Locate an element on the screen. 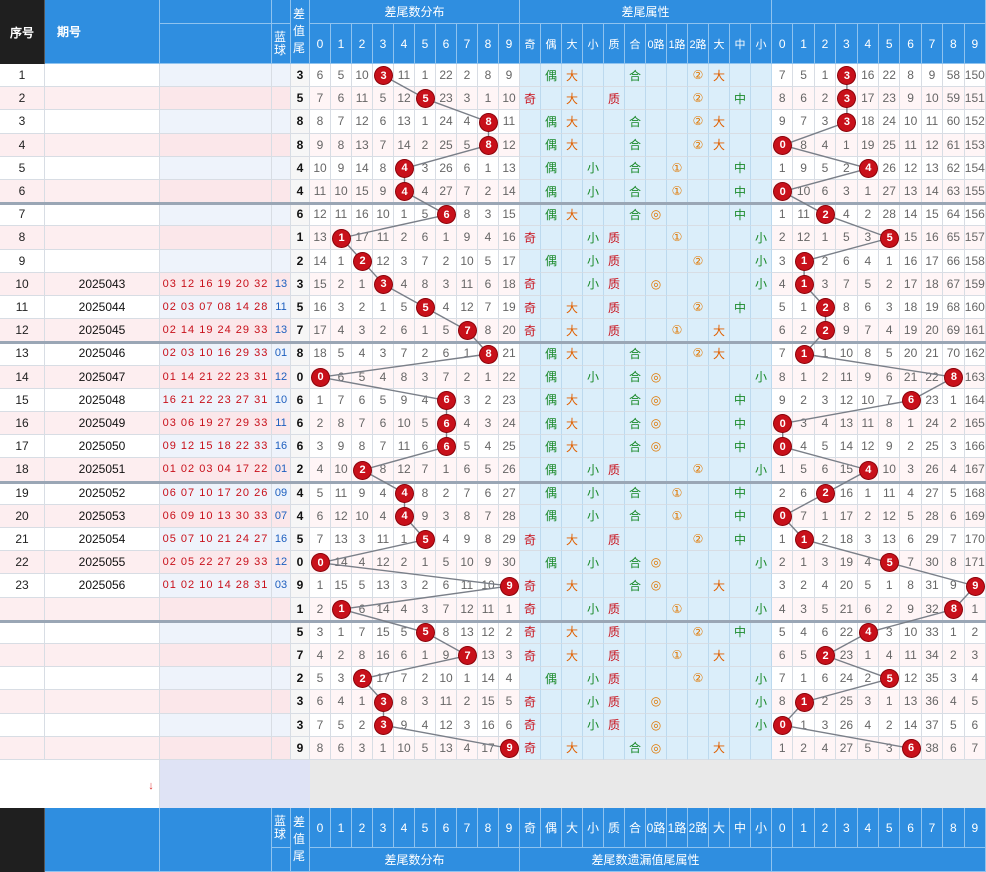  footer-attr-2: 大 is located at coordinates (572, 828).